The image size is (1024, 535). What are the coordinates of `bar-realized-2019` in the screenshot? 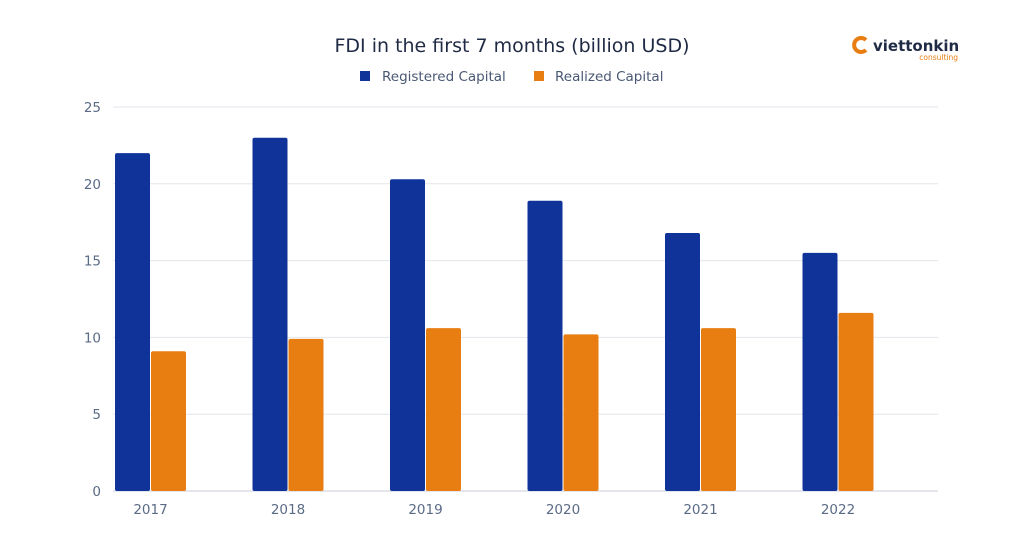 It's located at (443, 409).